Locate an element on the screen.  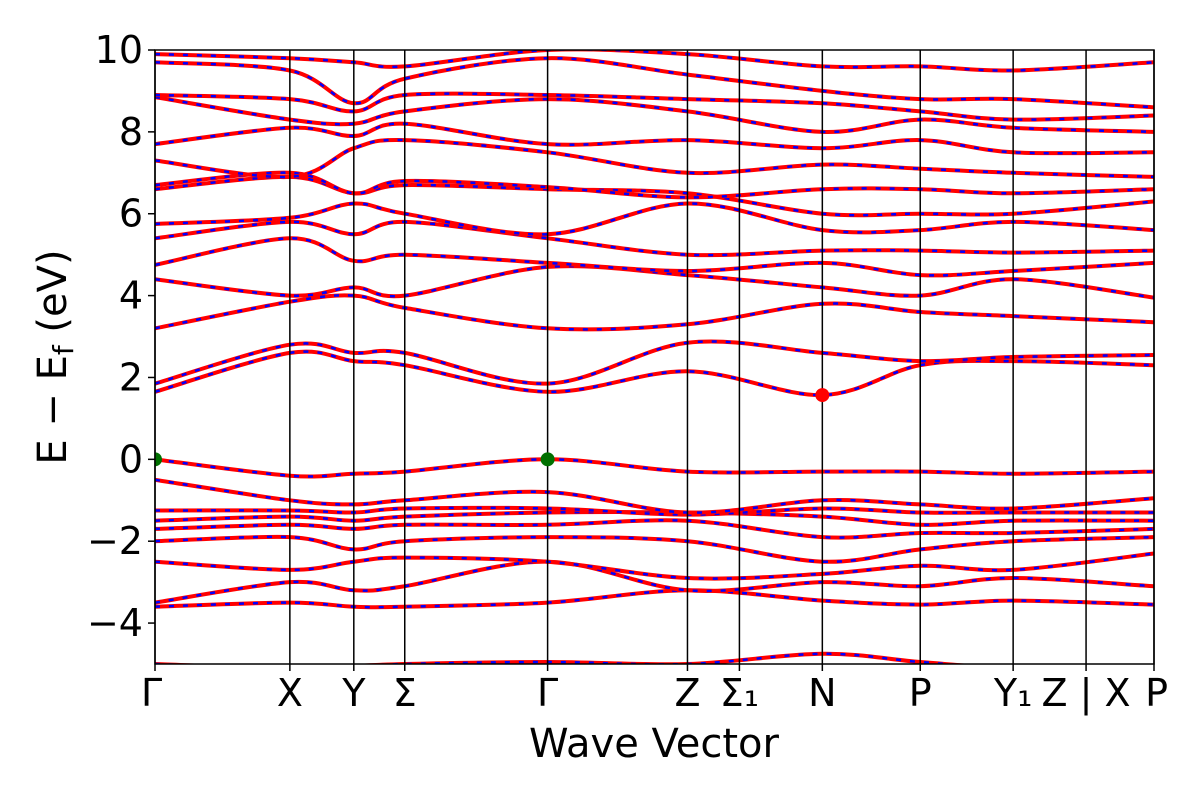
band-17-spin-down is located at coordinates (654, 219).